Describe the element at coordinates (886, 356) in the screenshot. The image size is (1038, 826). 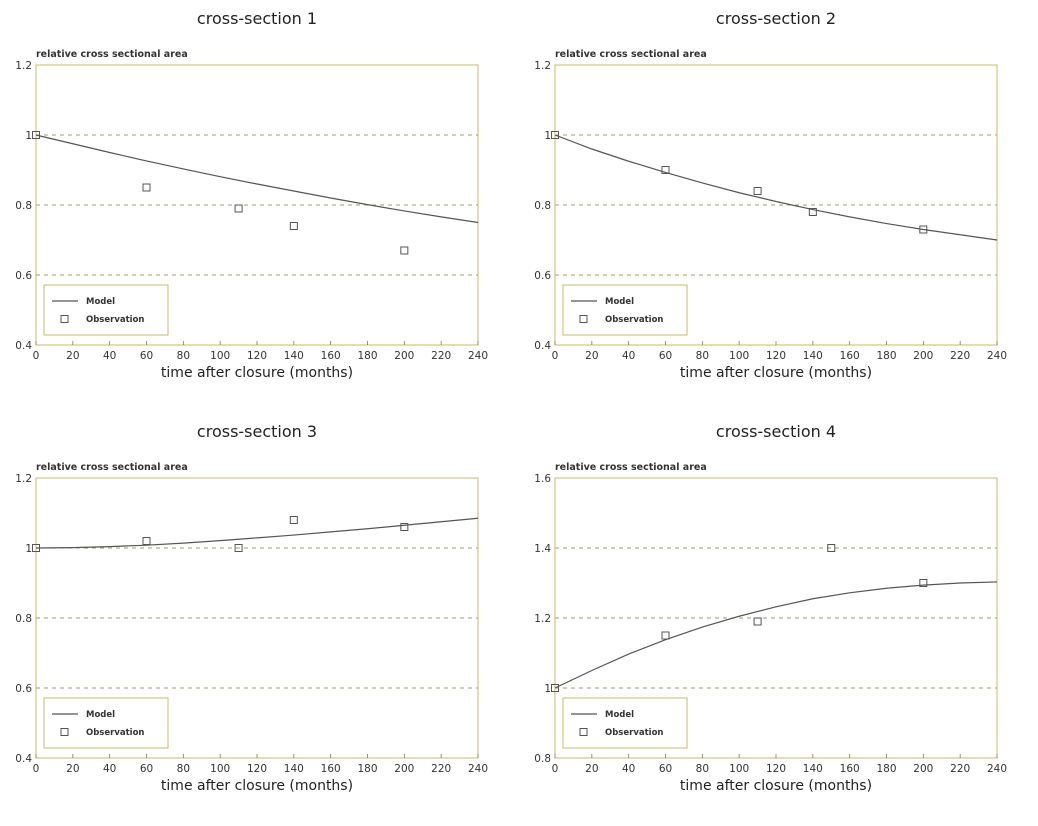
I see `x-tick-label: 180` at that location.